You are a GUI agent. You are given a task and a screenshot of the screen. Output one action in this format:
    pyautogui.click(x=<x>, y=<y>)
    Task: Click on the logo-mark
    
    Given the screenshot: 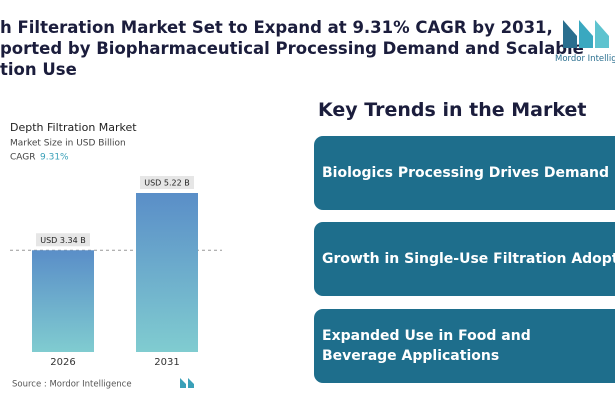 What is the action you would take?
    pyautogui.click(x=586, y=34)
    